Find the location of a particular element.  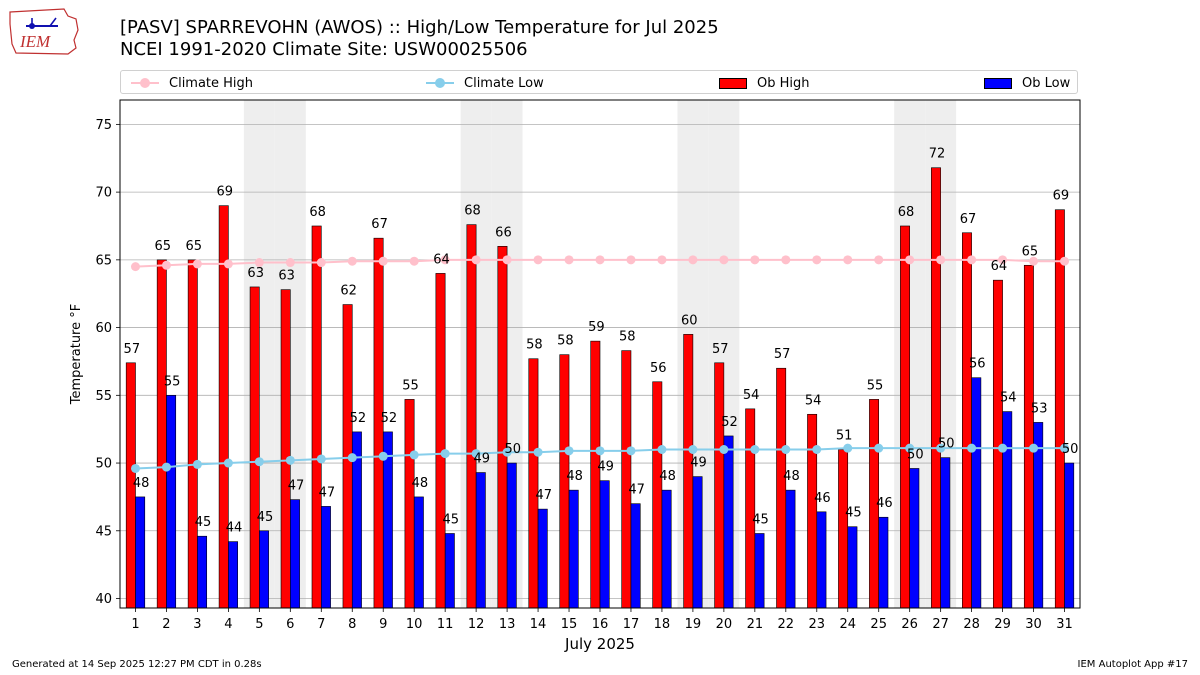

y-tick-label: 45 is located at coordinates (103, 531).